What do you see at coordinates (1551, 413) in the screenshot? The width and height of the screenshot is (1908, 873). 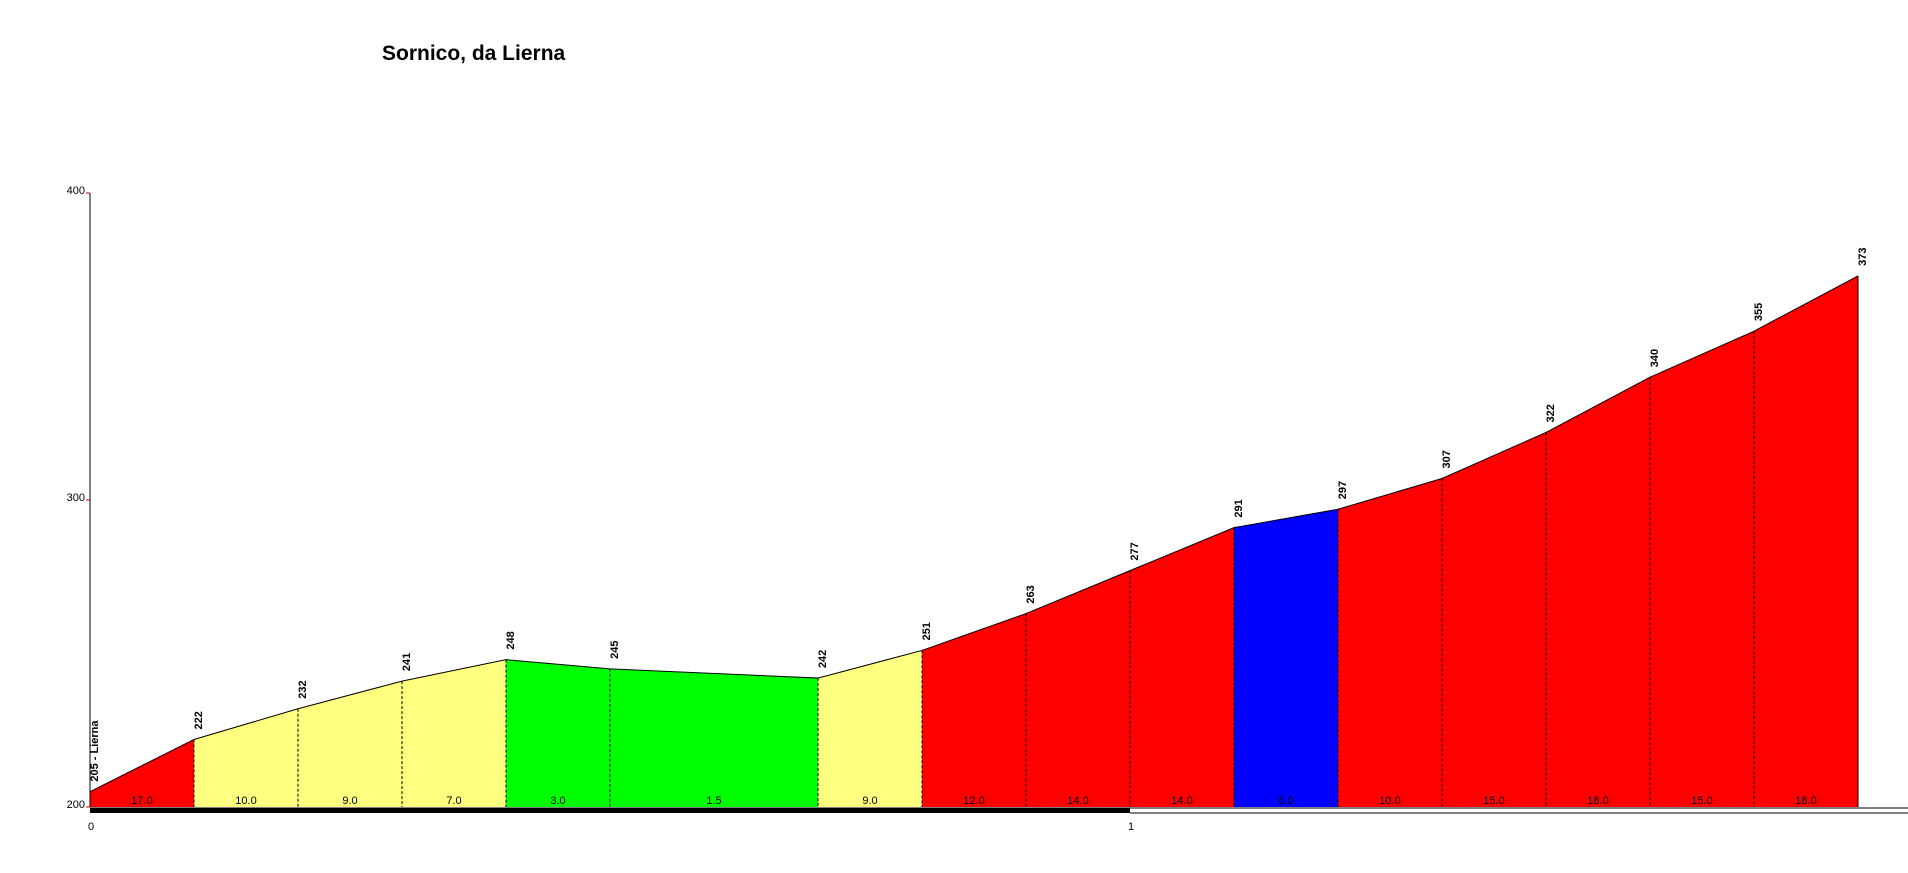 I see `elevation-label: 322` at bounding box center [1551, 413].